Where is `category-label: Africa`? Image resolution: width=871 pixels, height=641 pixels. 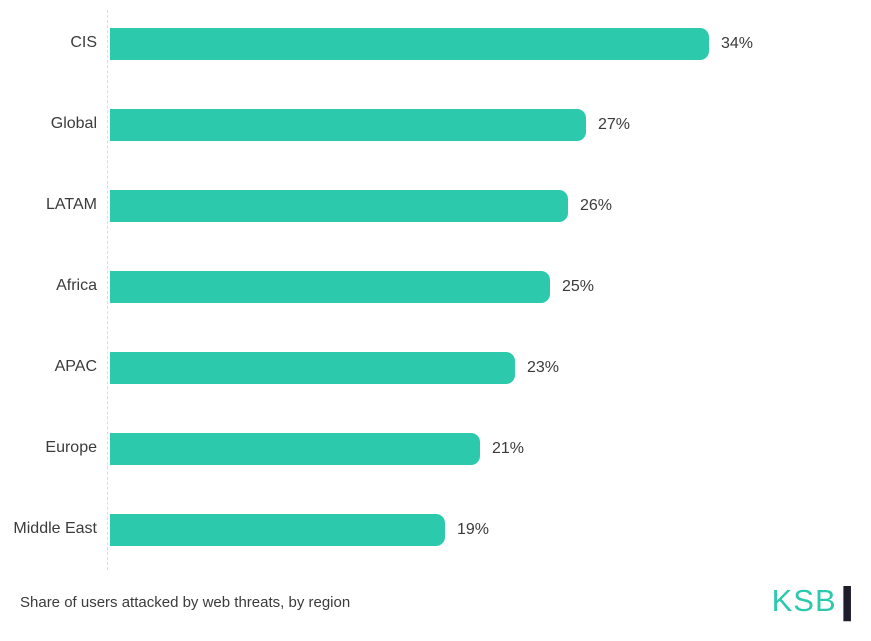 category-label: Africa is located at coordinates (76, 286).